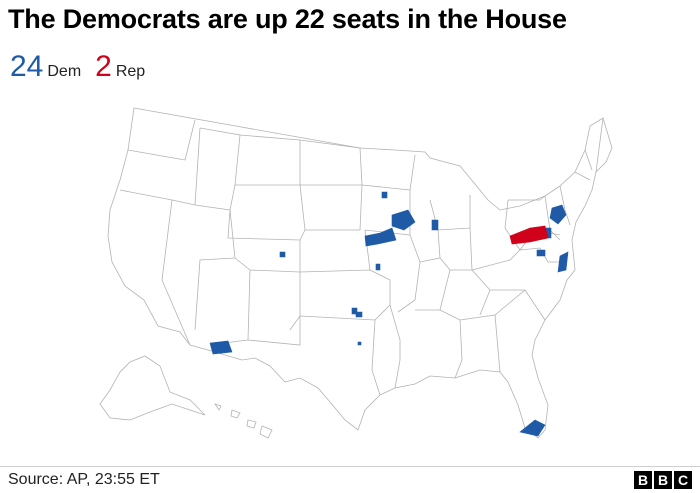  Describe the element at coordinates (84, 67) in the screenshot. I see `seat-tally: 24 Dem 2 Rep` at that location.